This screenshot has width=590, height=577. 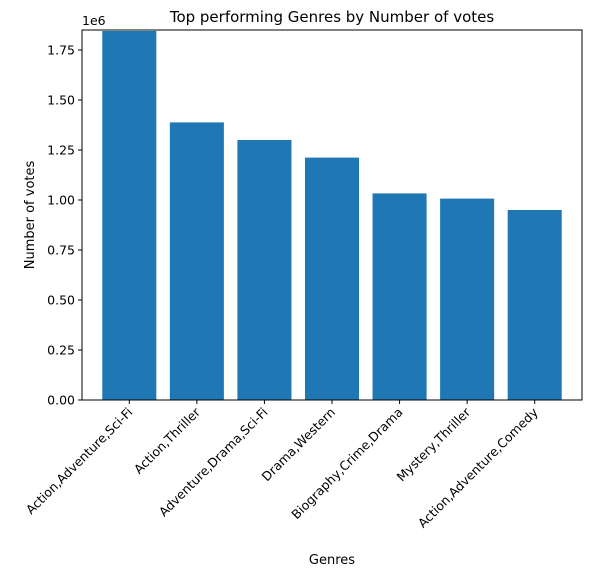 I want to click on y-tick-label: 0.25, so click(x=61, y=350).